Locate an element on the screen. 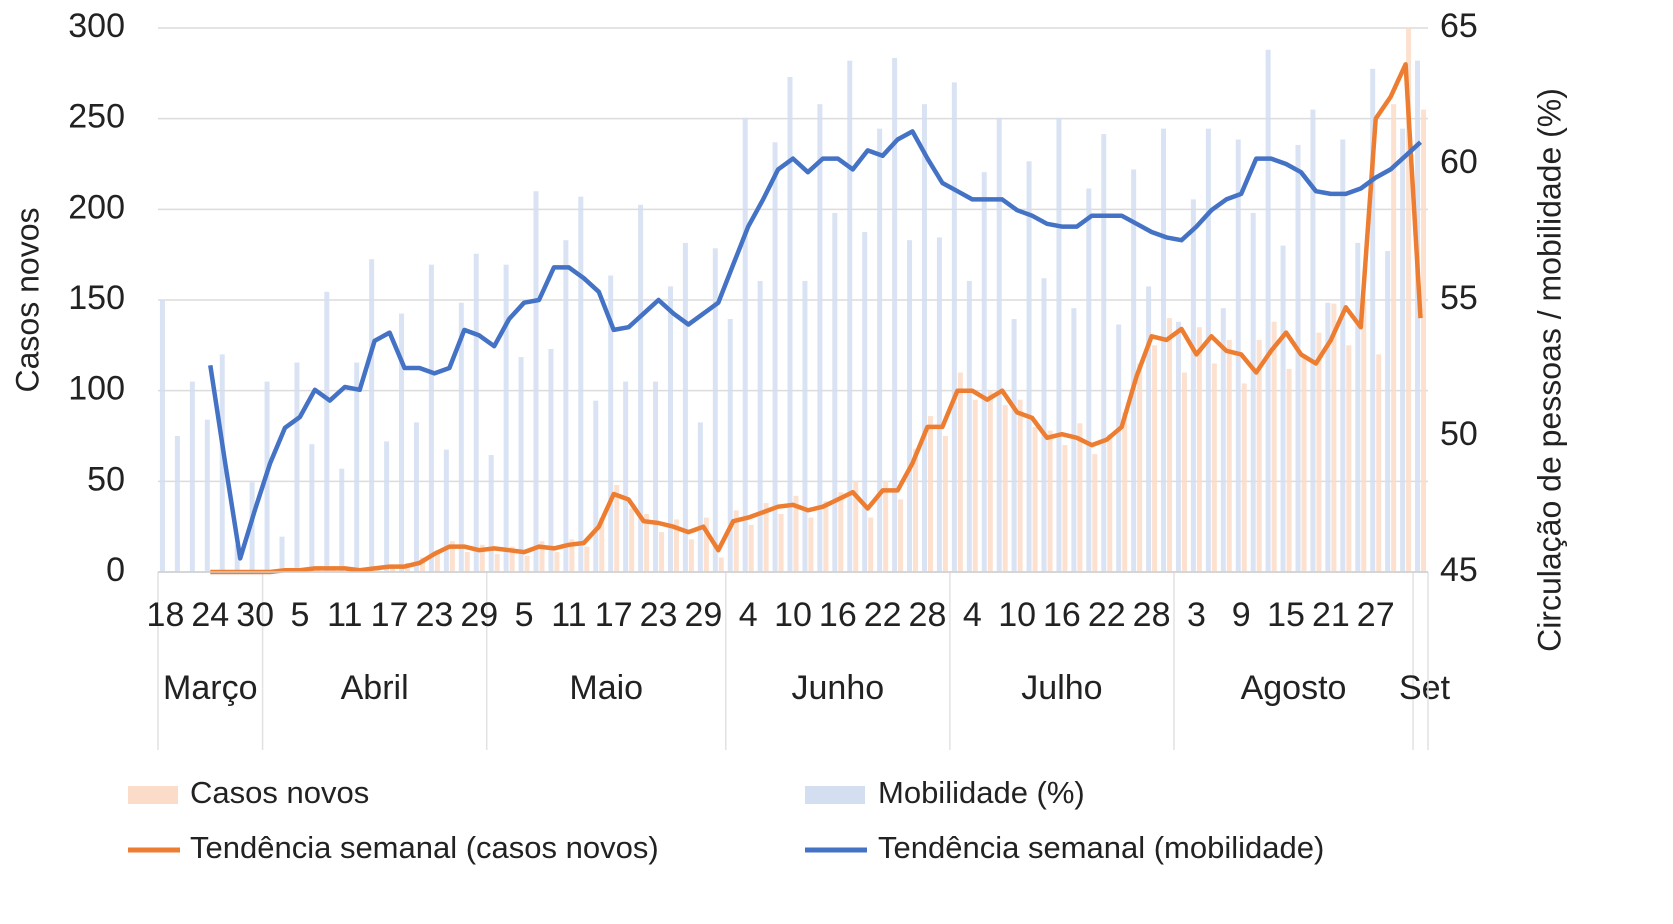  x-tick-label: 21 is located at coordinates (1331, 615).